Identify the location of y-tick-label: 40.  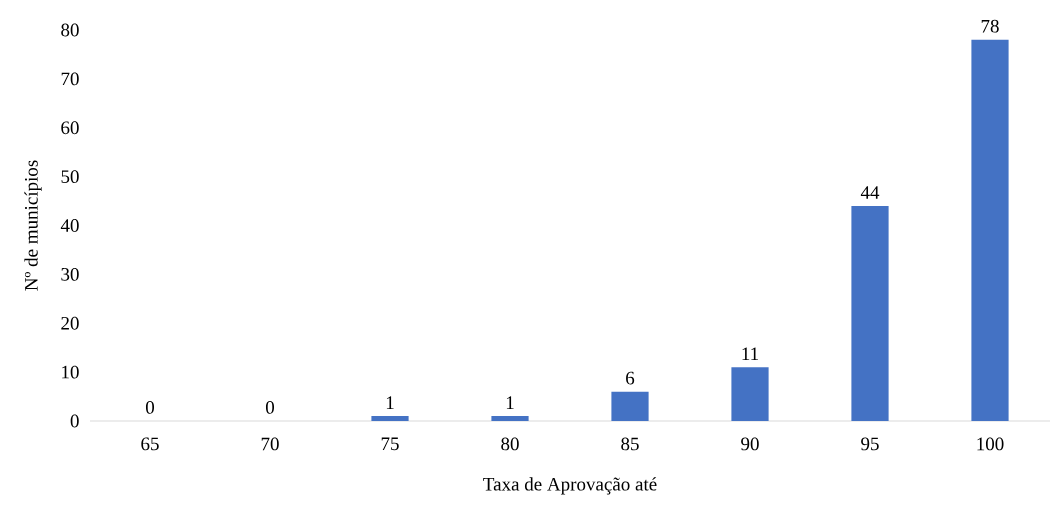
(69, 225).